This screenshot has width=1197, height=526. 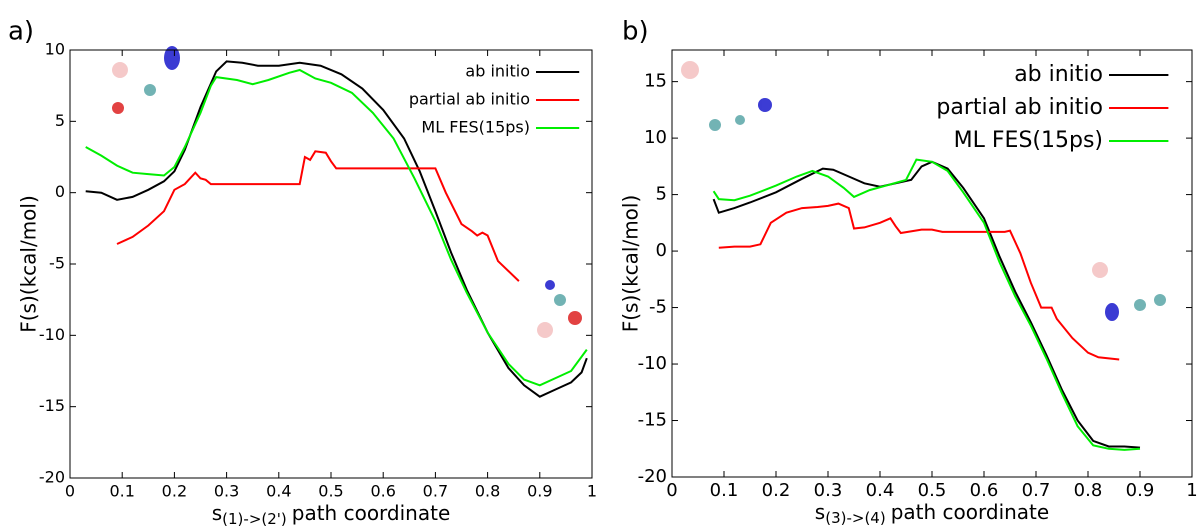 What do you see at coordinates (559, 309) in the screenshot?
I see `snapshot-a2` at bounding box center [559, 309].